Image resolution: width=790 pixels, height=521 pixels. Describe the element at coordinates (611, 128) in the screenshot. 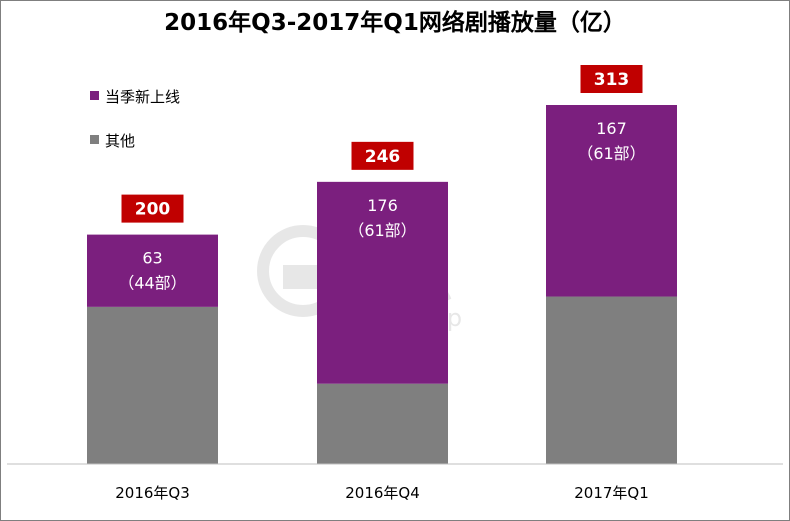

I see `bar-new-value-3: 167` at that location.